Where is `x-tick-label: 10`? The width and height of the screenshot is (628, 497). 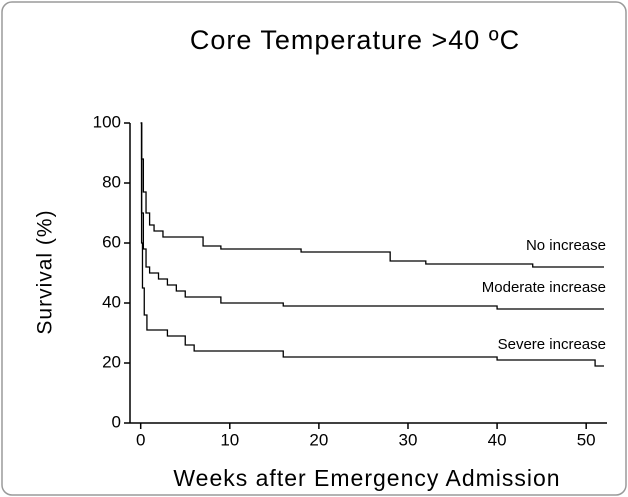
x-tick-label: 10 is located at coordinates (229, 439).